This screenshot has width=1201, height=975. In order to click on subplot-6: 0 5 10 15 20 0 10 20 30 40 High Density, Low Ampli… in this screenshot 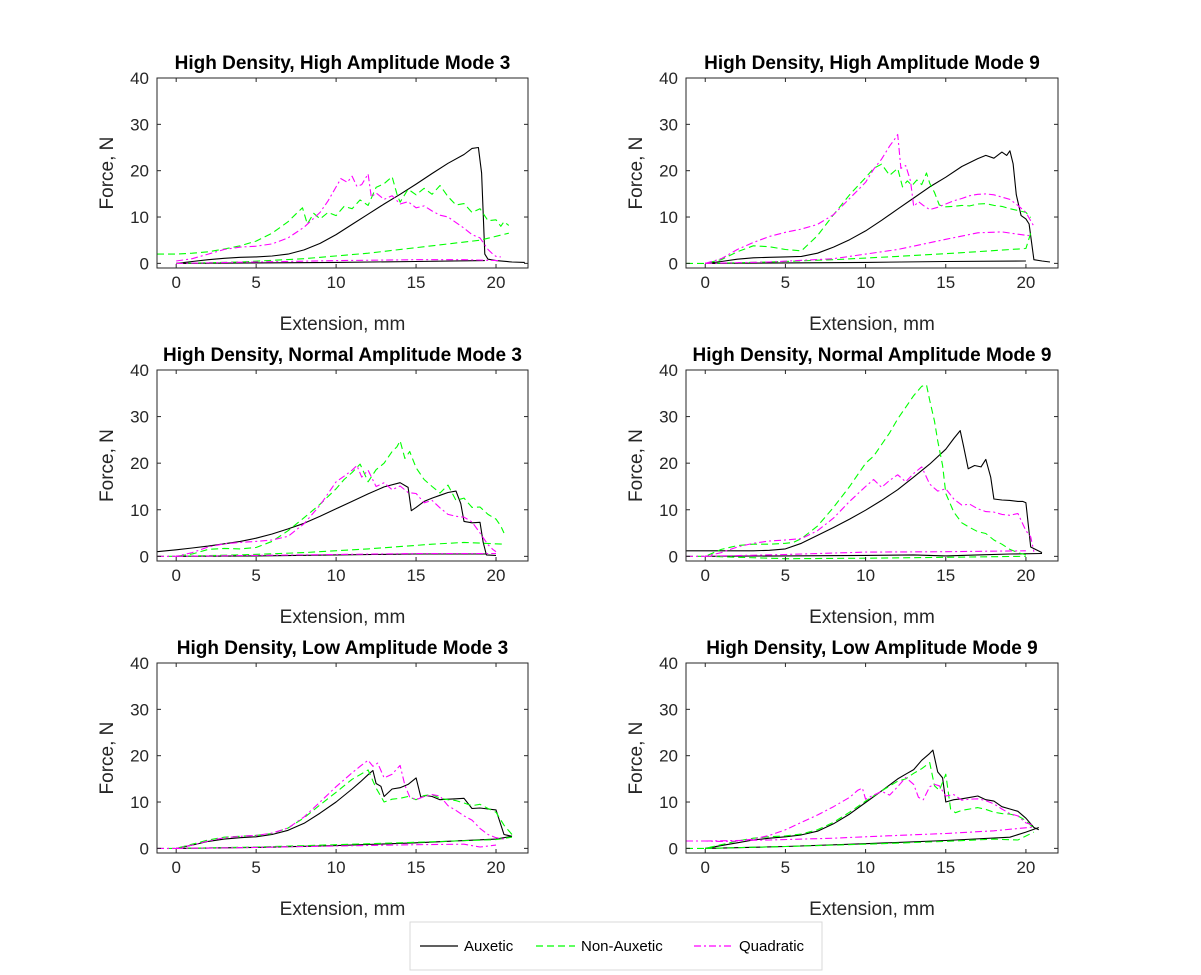, I will do `click(842, 779)`.